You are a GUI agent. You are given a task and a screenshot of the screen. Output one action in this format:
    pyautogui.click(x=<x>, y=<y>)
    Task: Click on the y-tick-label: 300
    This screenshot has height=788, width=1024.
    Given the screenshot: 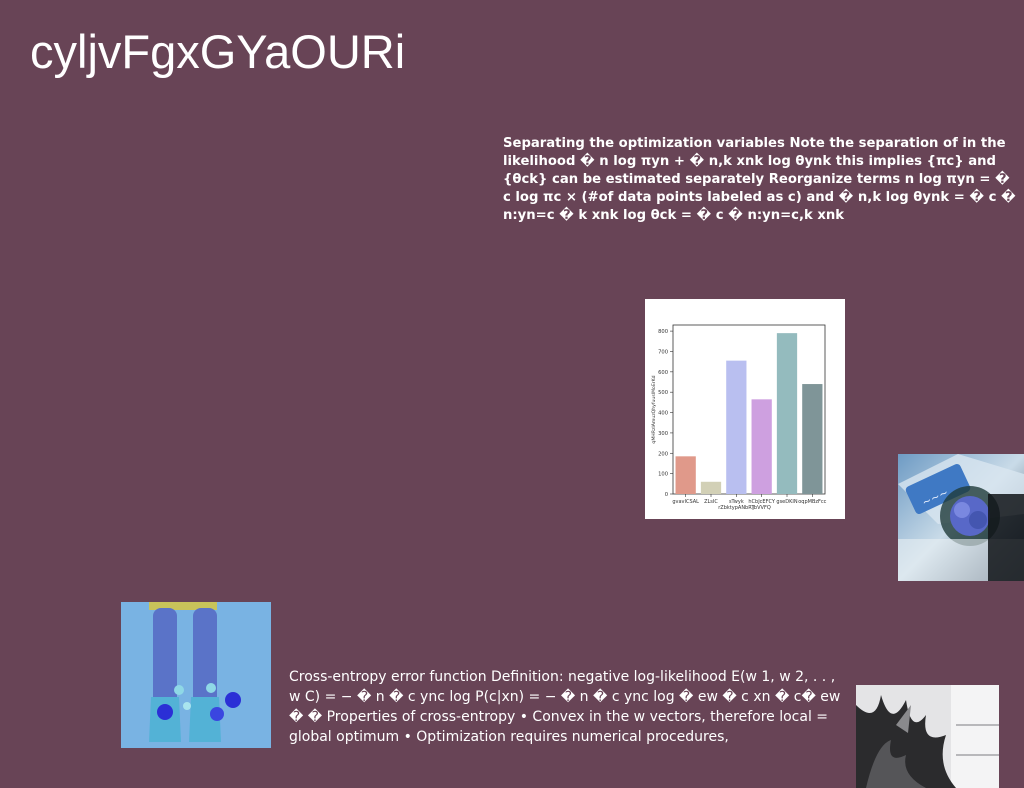 What is the action you would take?
    pyautogui.click(x=663, y=434)
    